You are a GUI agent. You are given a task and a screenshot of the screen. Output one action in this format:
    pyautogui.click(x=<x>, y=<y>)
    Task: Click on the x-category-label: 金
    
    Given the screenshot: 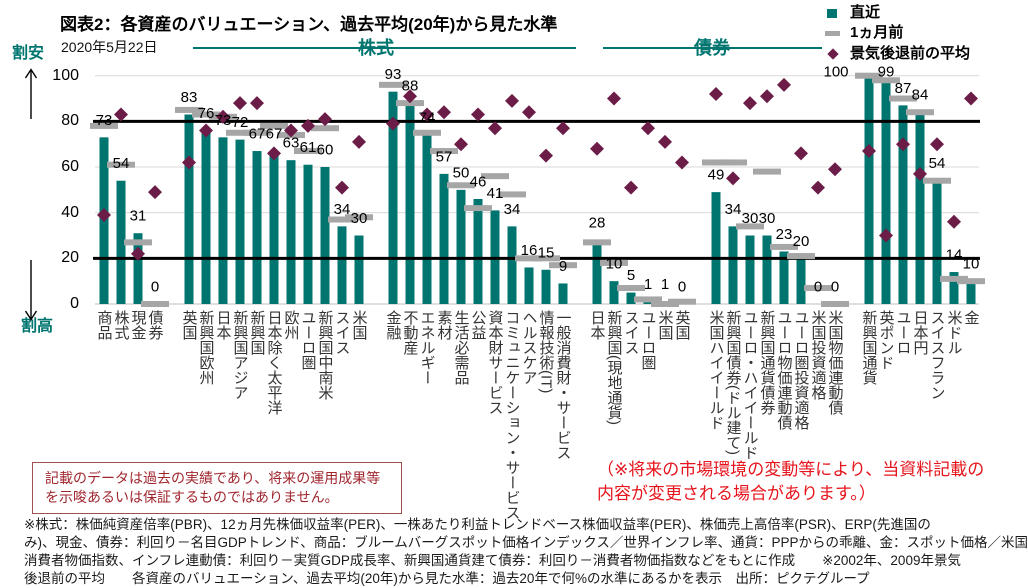 What is the action you would take?
    pyautogui.click(x=971, y=317)
    